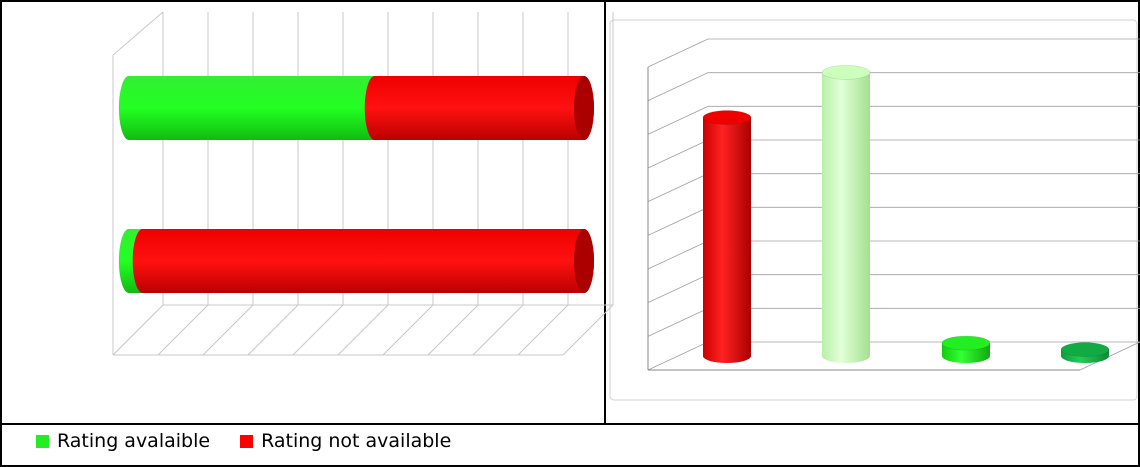  What do you see at coordinates (42, 441) in the screenshot?
I see `legend-swatch-available` at bounding box center [42, 441].